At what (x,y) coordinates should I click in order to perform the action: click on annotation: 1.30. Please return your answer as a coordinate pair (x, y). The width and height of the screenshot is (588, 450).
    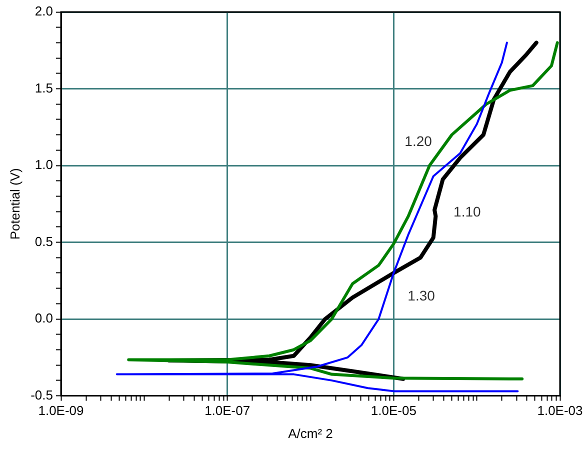
    Looking at the image, I should click on (422, 295).